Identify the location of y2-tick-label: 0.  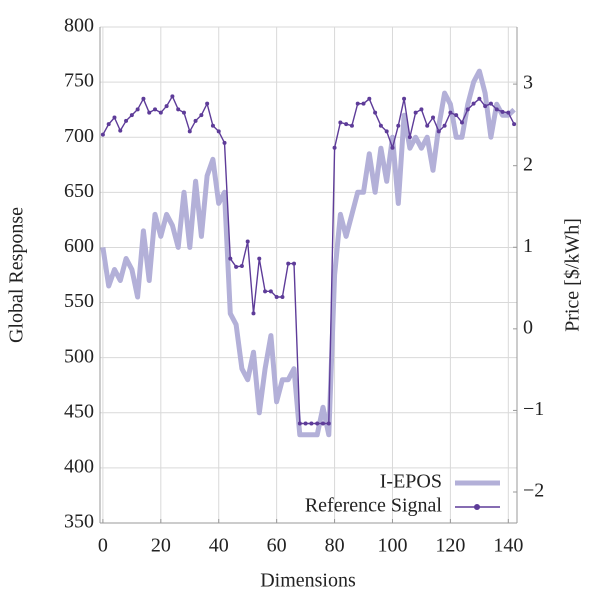
(528, 327).